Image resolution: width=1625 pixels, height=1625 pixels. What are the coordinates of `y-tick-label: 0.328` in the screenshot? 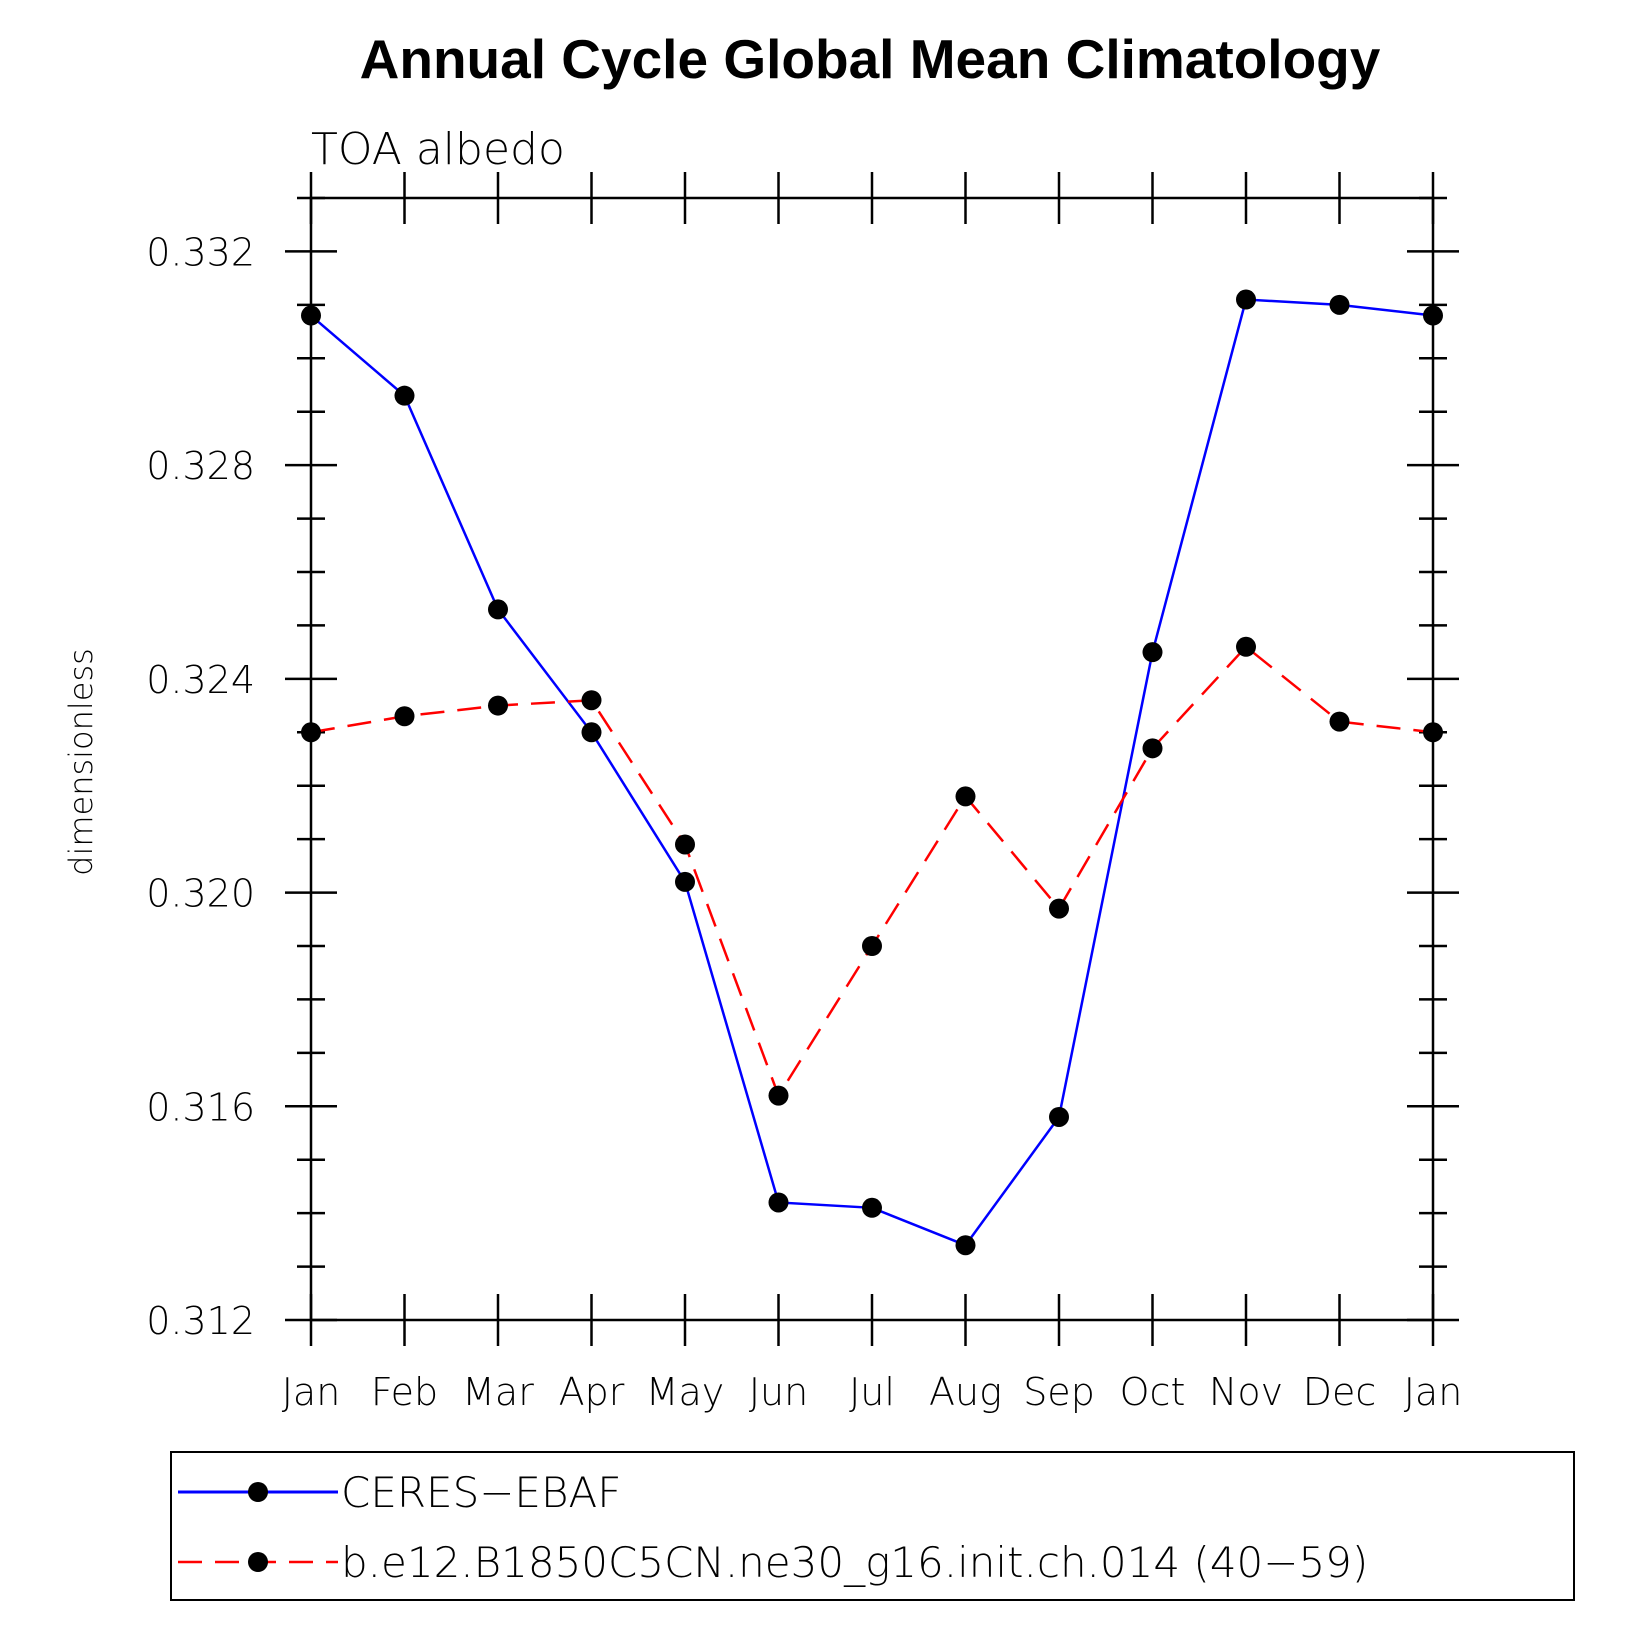 It's located at (200, 466).